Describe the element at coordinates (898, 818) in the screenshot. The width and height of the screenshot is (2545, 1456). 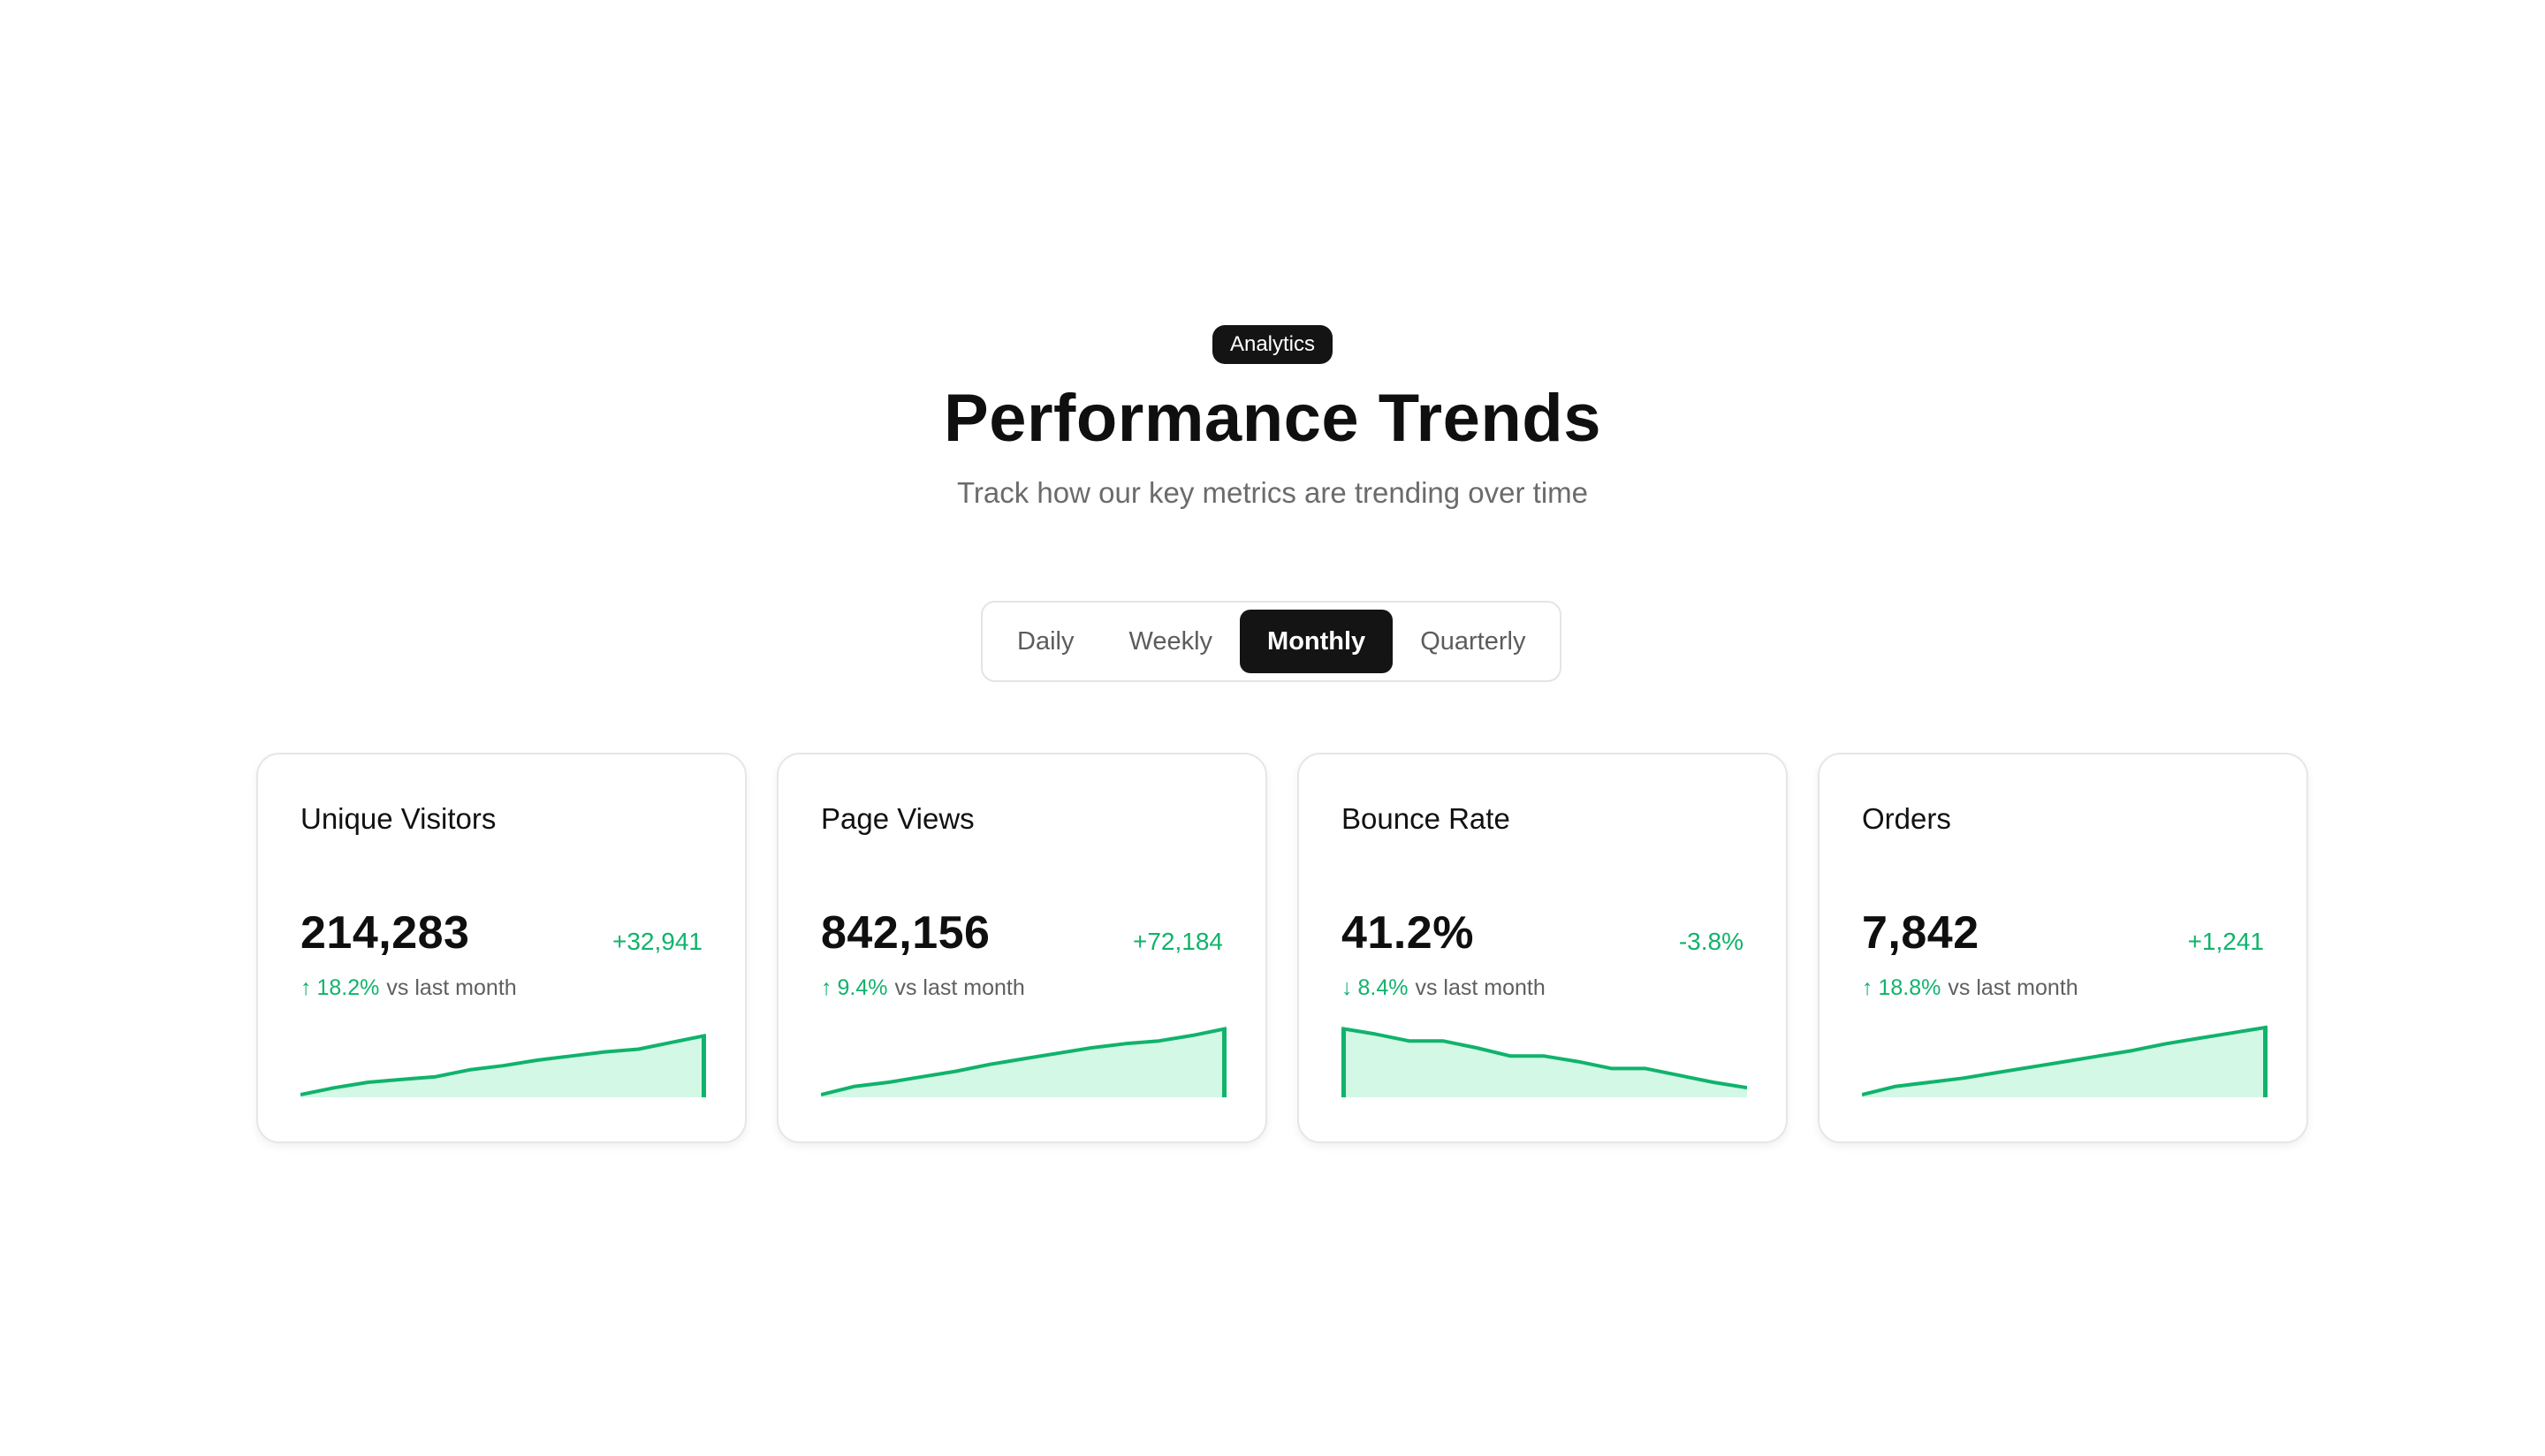
I see `metric-title: Page Views` at that location.